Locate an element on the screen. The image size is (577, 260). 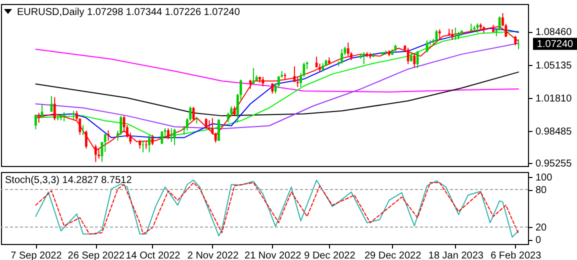
chart-title: Stoch(5,3,3) 14.2827 8.7512 is located at coordinates (68, 180).